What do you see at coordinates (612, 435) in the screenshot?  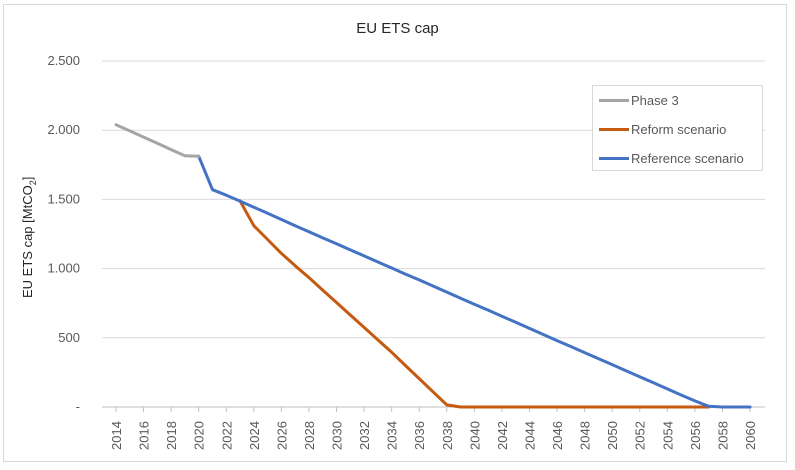 I see `x-tick-label: 2050` at bounding box center [612, 435].